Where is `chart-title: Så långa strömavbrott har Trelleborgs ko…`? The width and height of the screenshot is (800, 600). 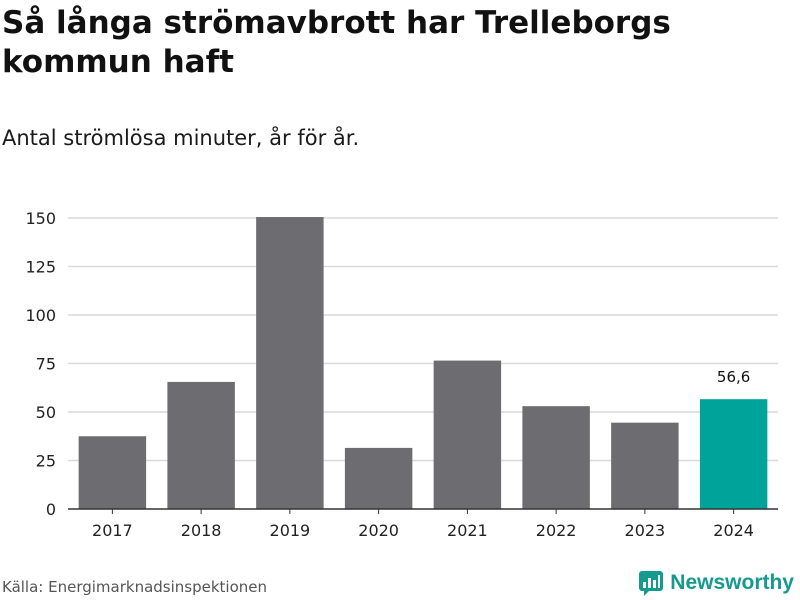 chart-title: Så långa strömavbrott har Trelleborgs ko… is located at coordinates (336, 42).